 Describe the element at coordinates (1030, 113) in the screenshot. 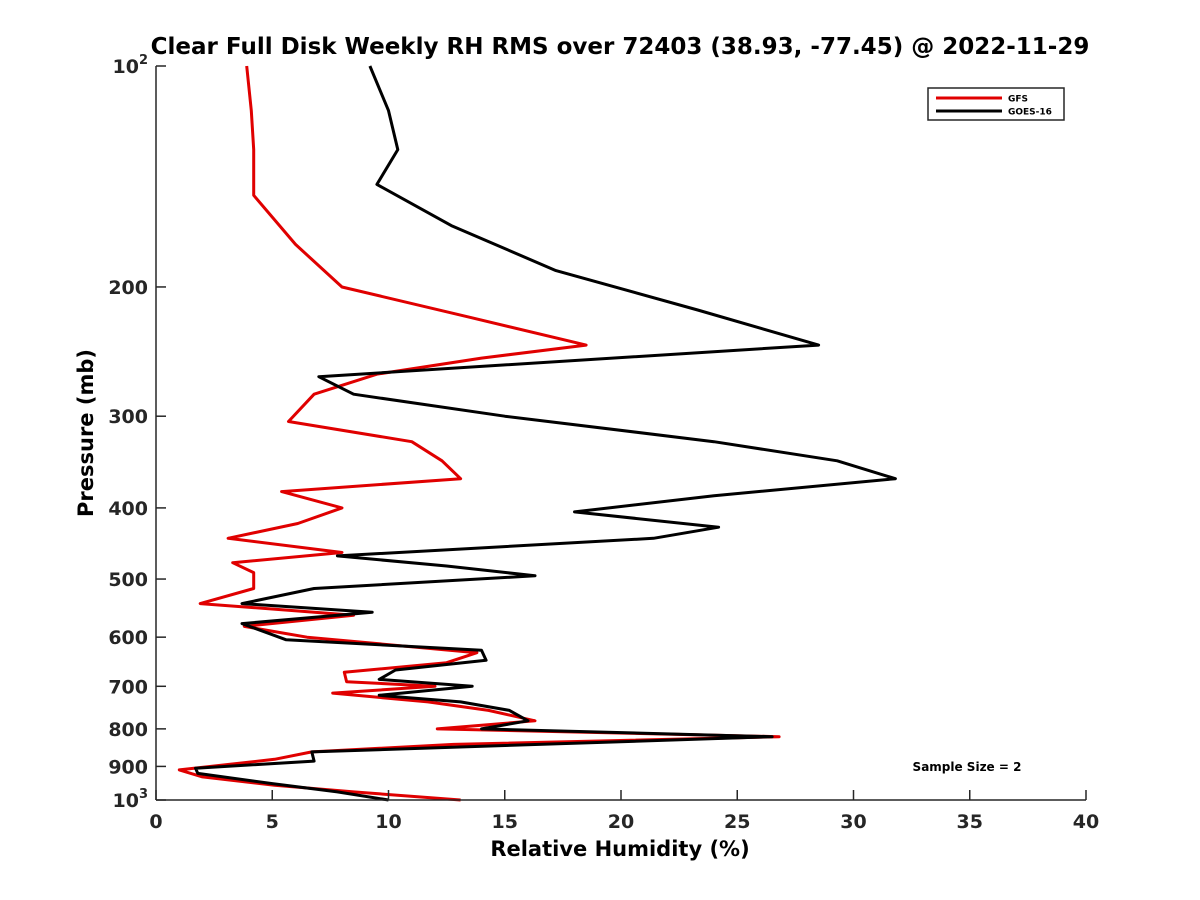

I see `legend-label-goes-16: GOES-16` at that location.